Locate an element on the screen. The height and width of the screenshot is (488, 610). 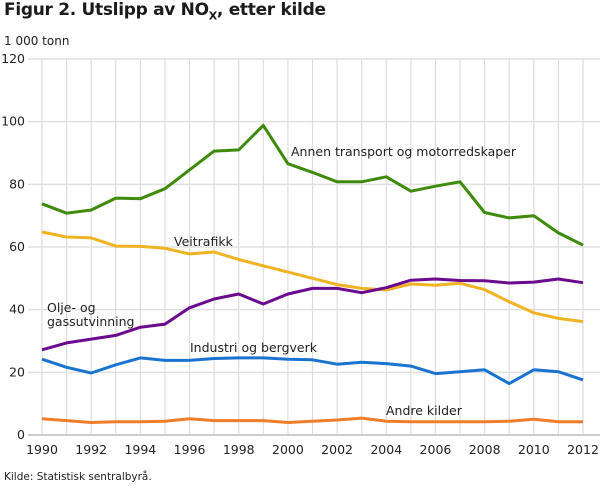
x-tick-label: 2012 is located at coordinates (583, 449).